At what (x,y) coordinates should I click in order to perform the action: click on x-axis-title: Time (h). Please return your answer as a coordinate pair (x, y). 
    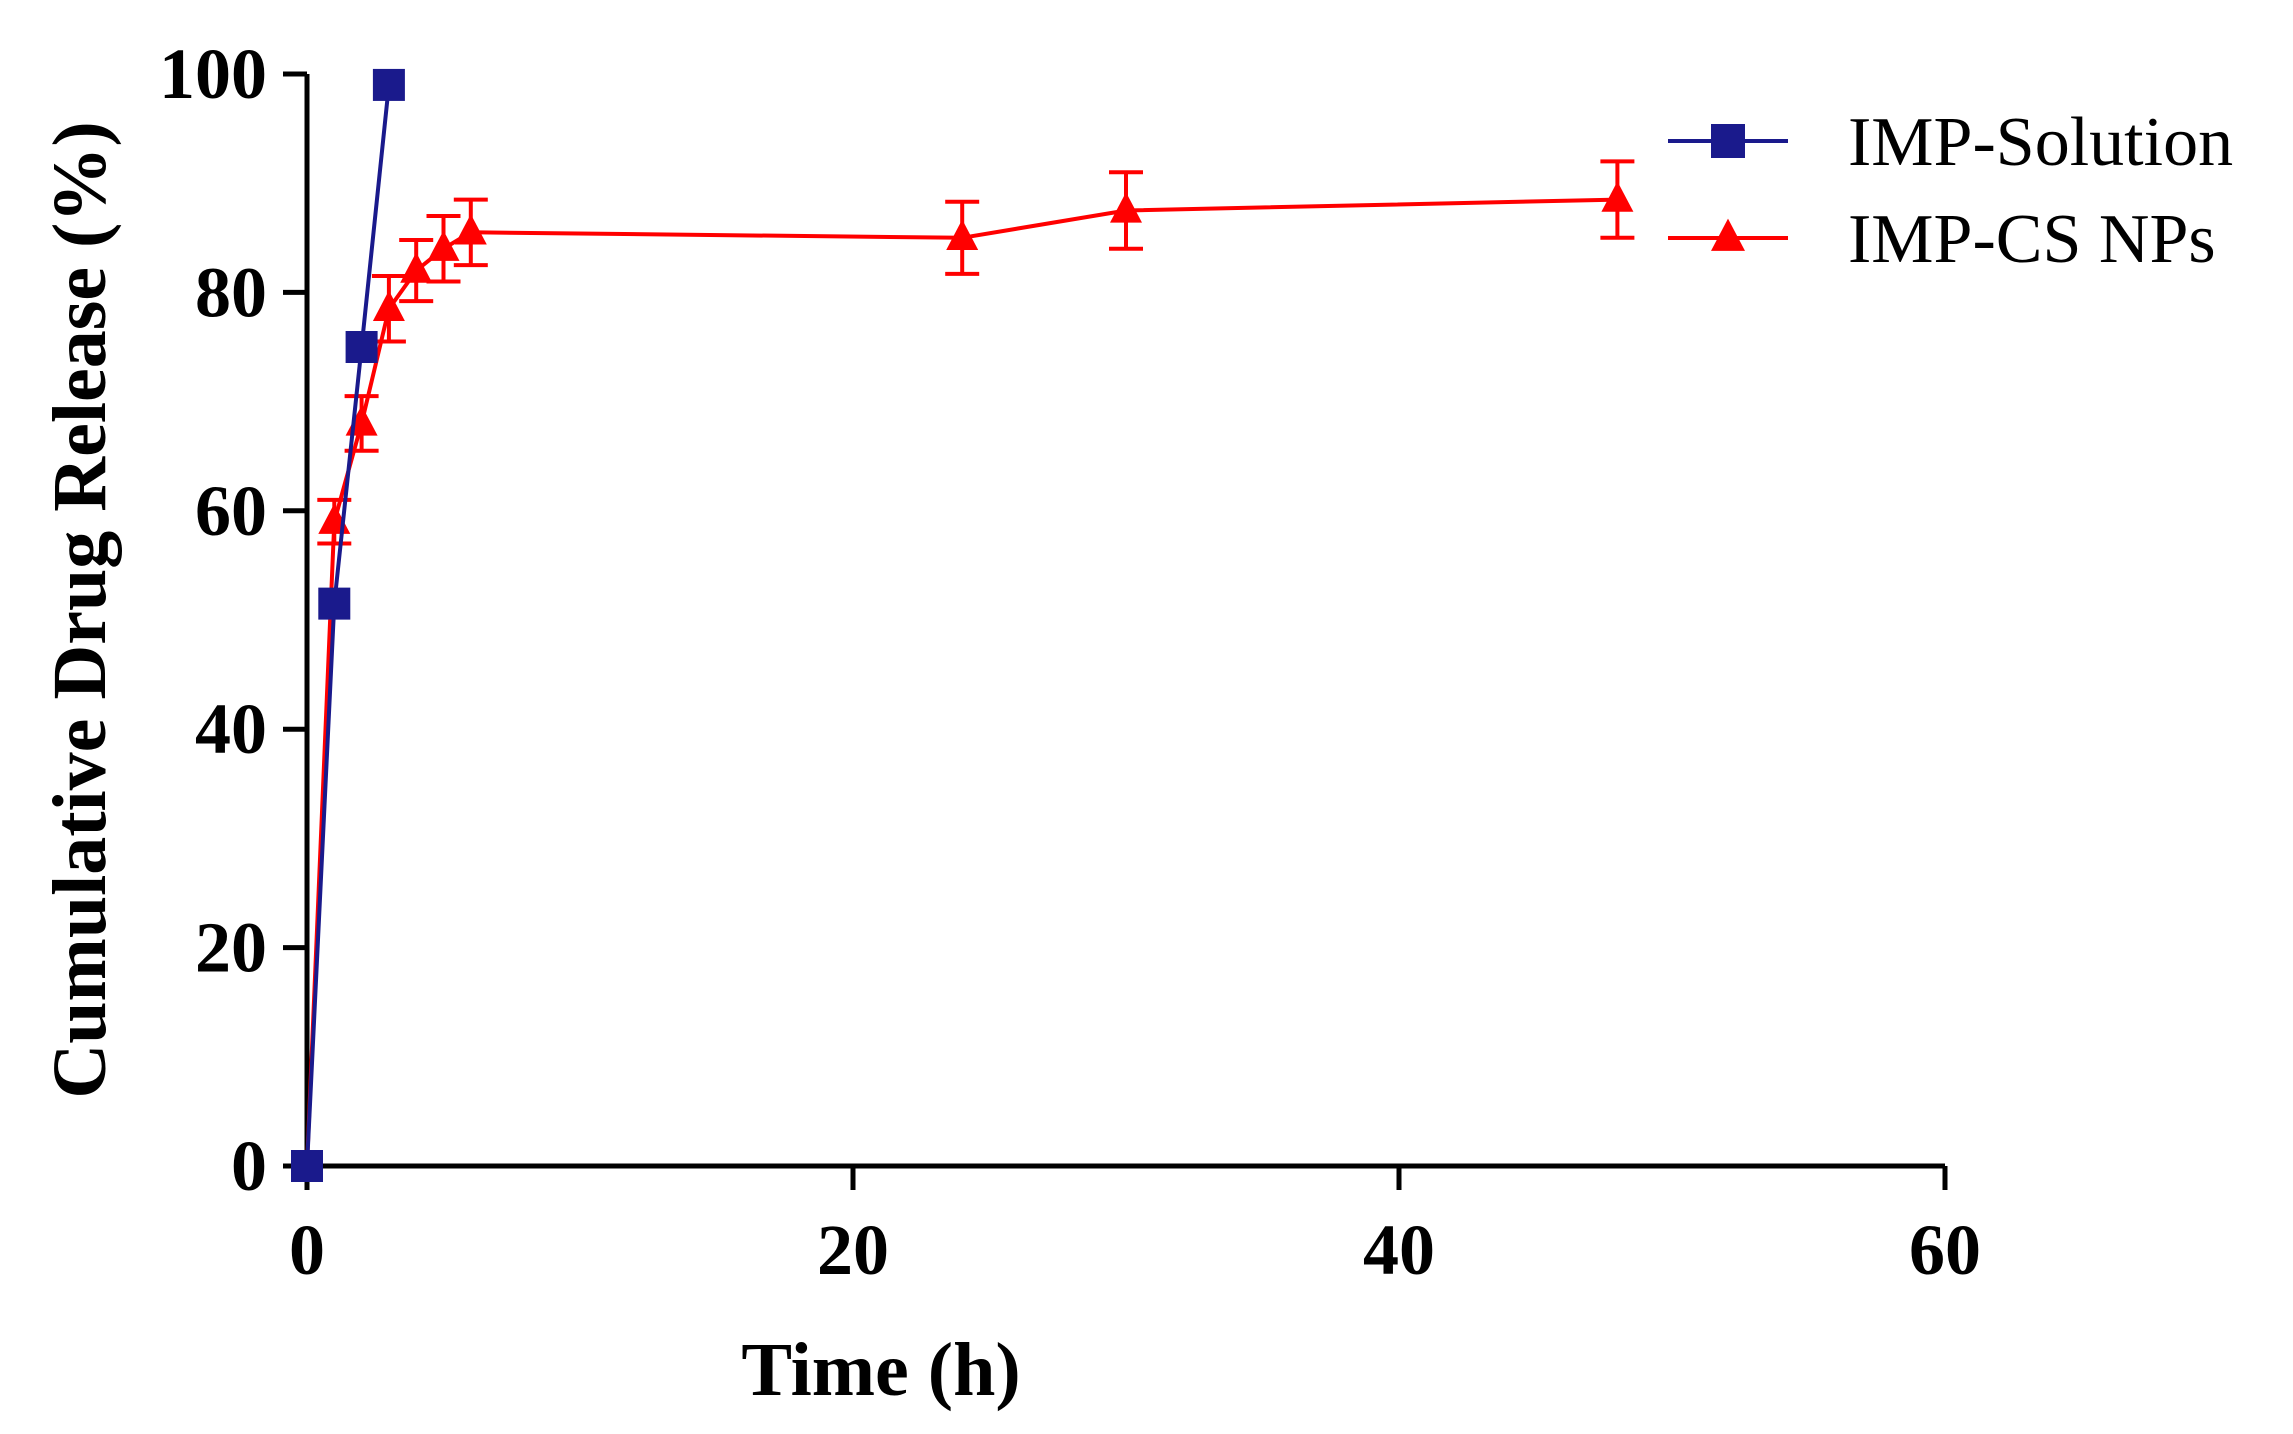
    Looking at the image, I should click on (880, 1370).